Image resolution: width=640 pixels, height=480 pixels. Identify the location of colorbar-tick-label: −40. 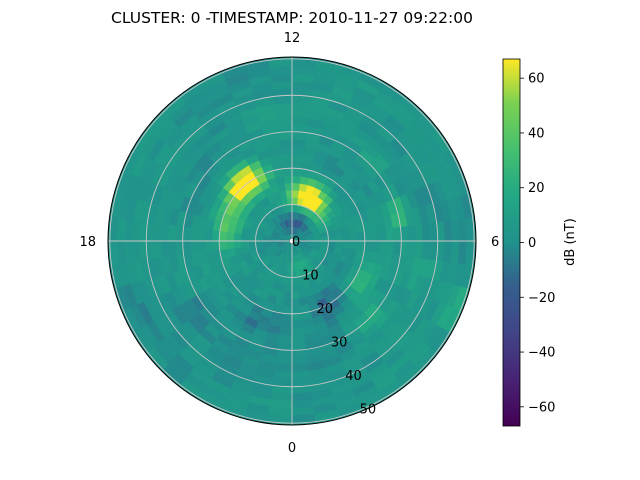
(541, 353).